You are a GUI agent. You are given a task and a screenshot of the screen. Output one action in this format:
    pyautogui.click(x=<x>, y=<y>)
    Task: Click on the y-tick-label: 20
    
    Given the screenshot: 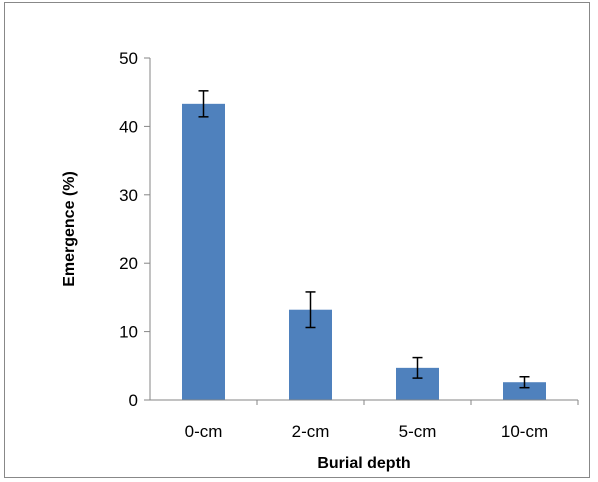 What is the action you would take?
    pyautogui.click(x=128, y=263)
    